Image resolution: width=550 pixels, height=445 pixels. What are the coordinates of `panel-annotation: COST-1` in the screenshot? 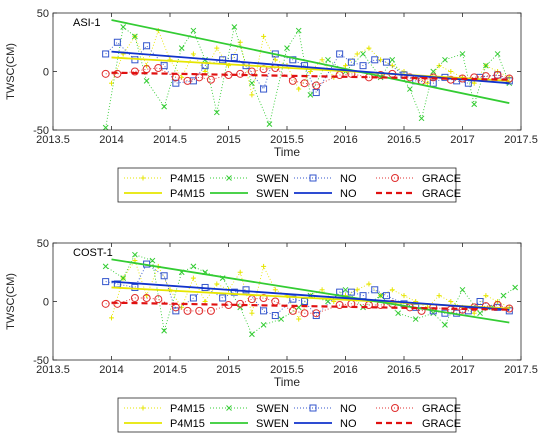 It's located at (93, 253).